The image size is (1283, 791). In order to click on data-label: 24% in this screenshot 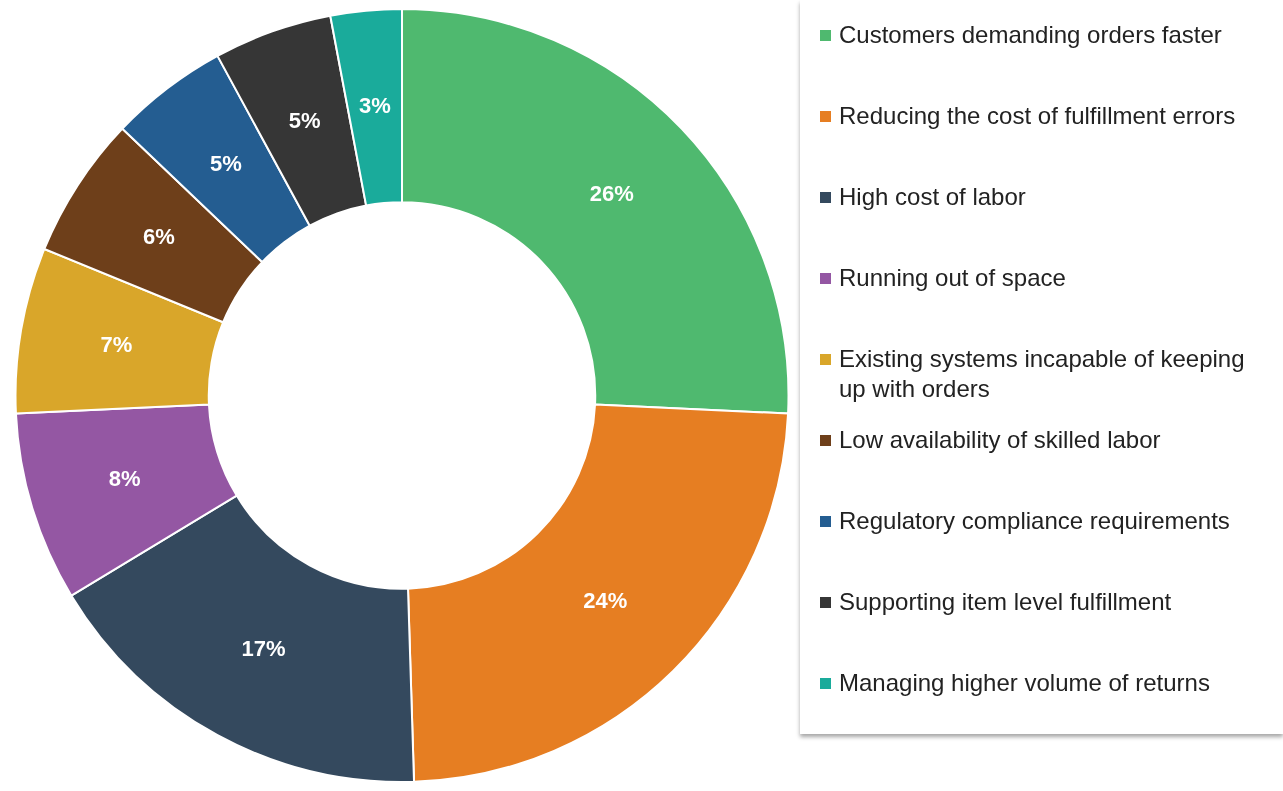, I will do `click(605, 601)`.